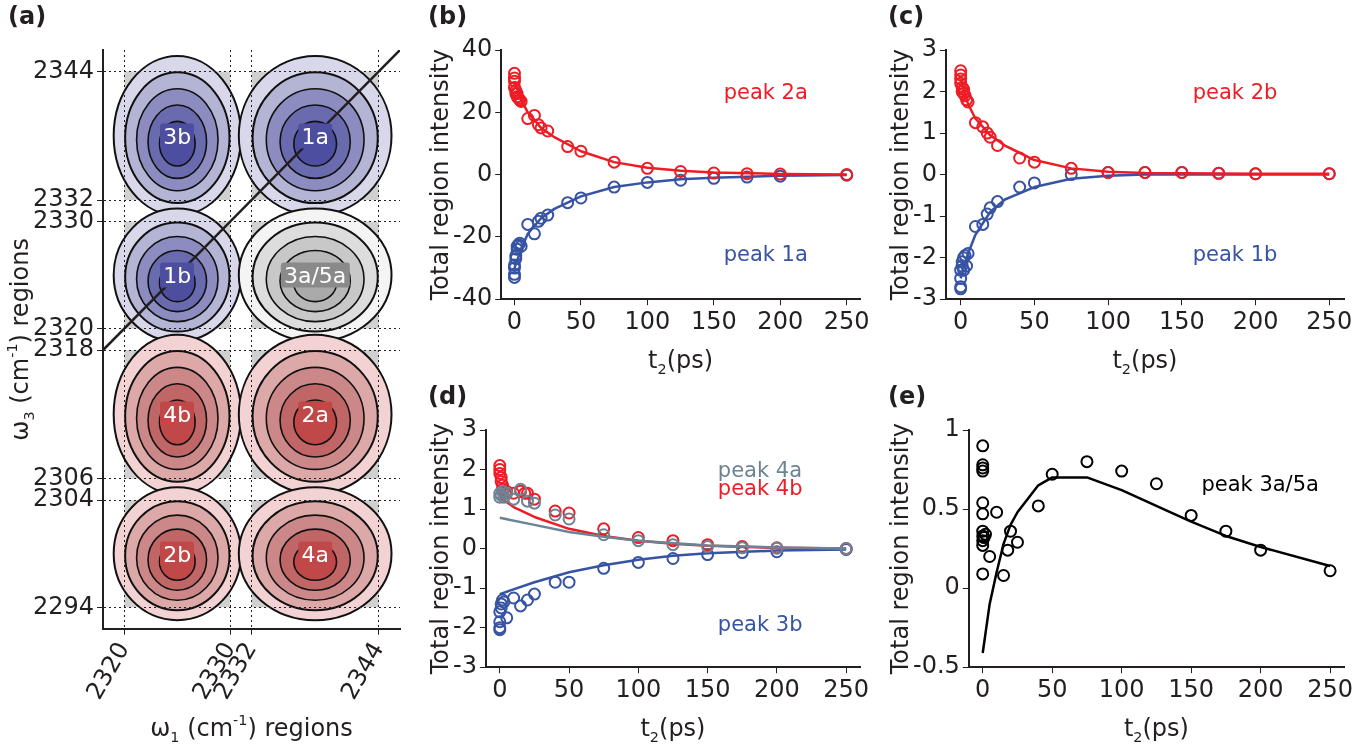  Describe the element at coordinates (315, 414) in the screenshot. I see `annotation: 2a` at that location.